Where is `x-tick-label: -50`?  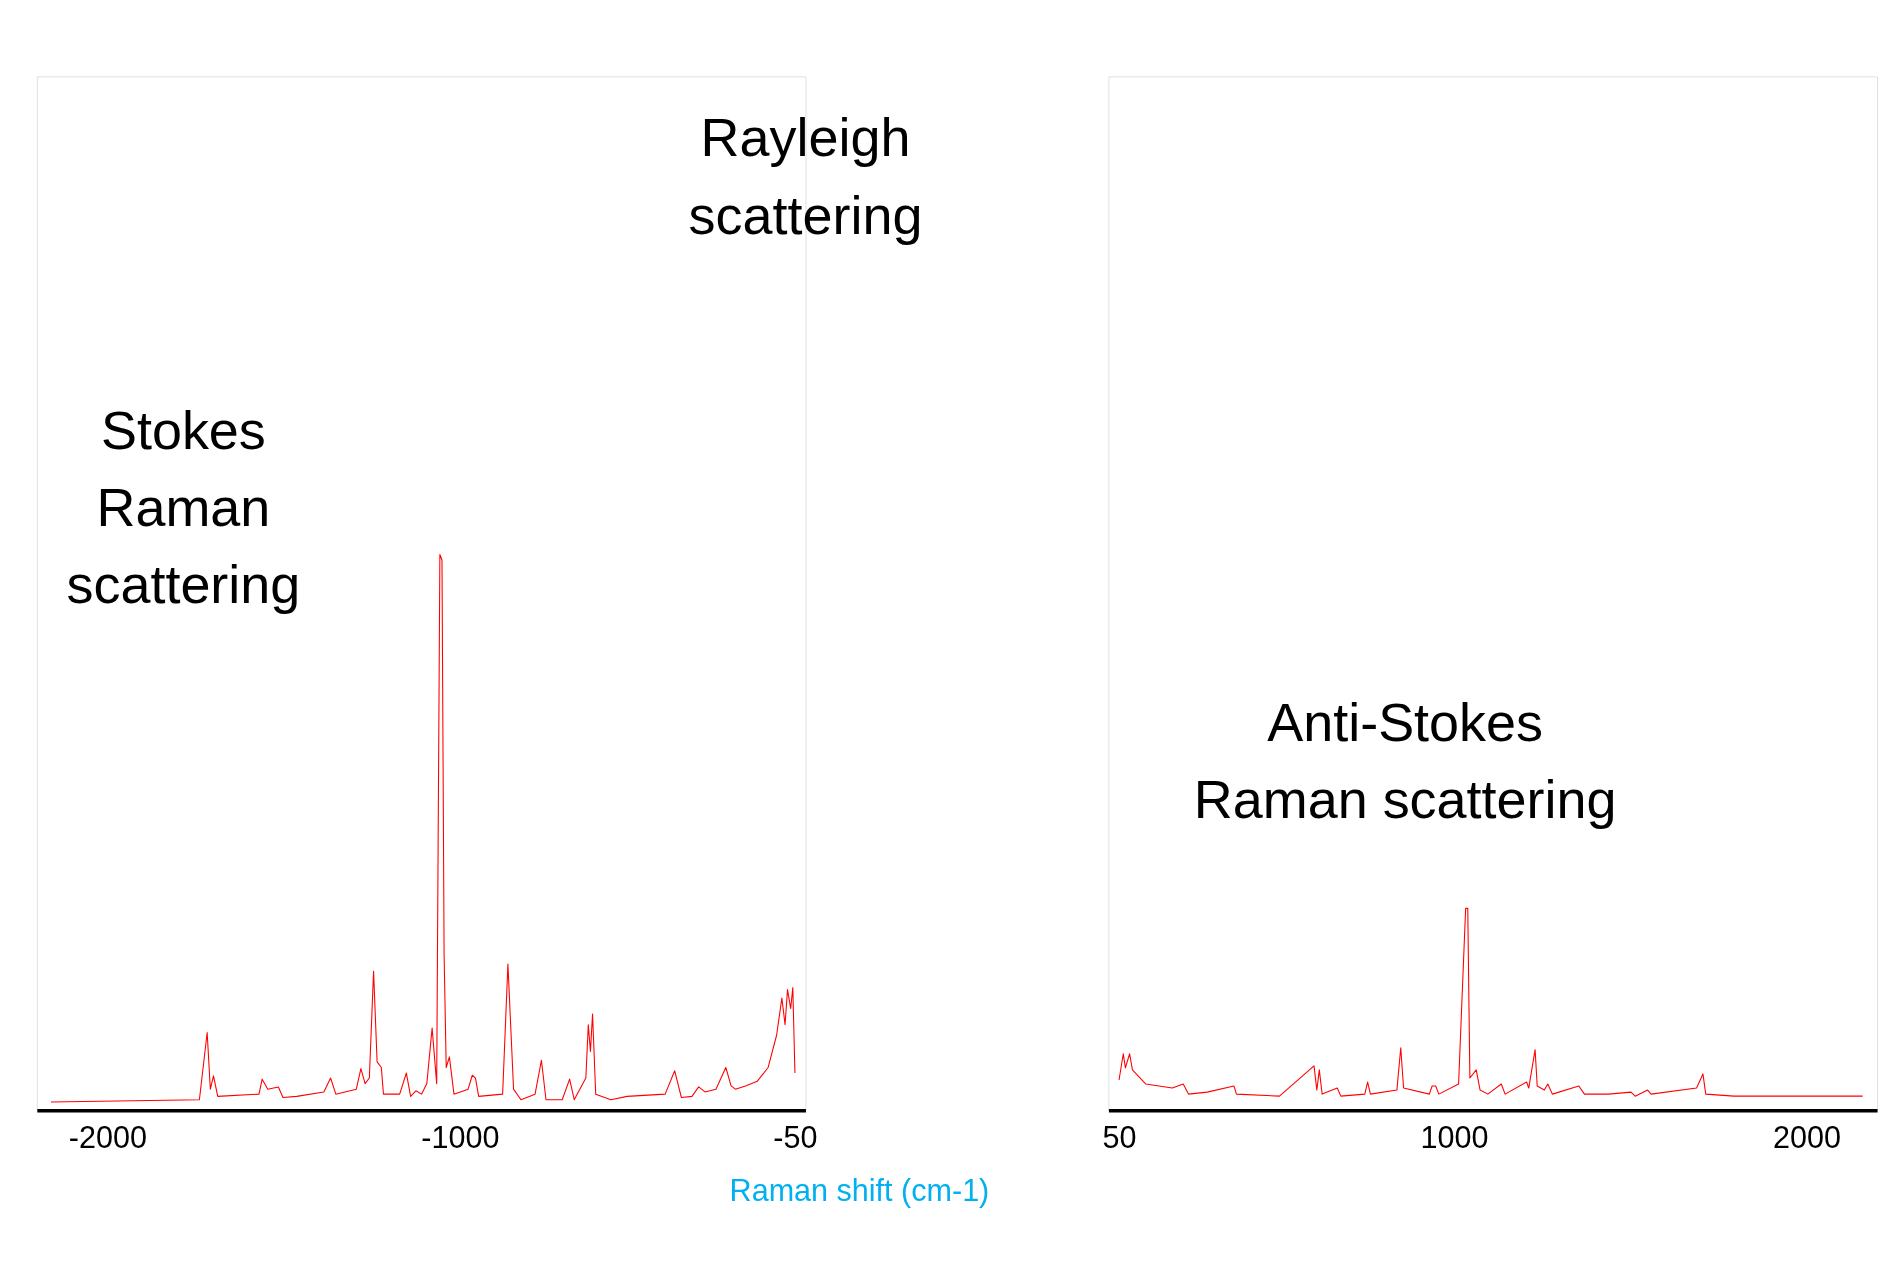
x-tick-label: -50 is located at coordinates (795, 1136).